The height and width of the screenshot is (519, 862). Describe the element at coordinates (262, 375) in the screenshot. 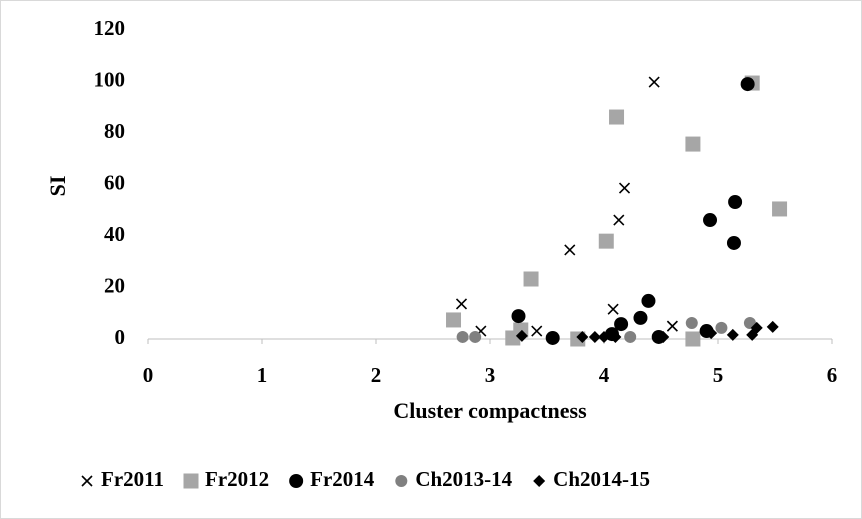

I see `x-tick-label: 1` at that location.